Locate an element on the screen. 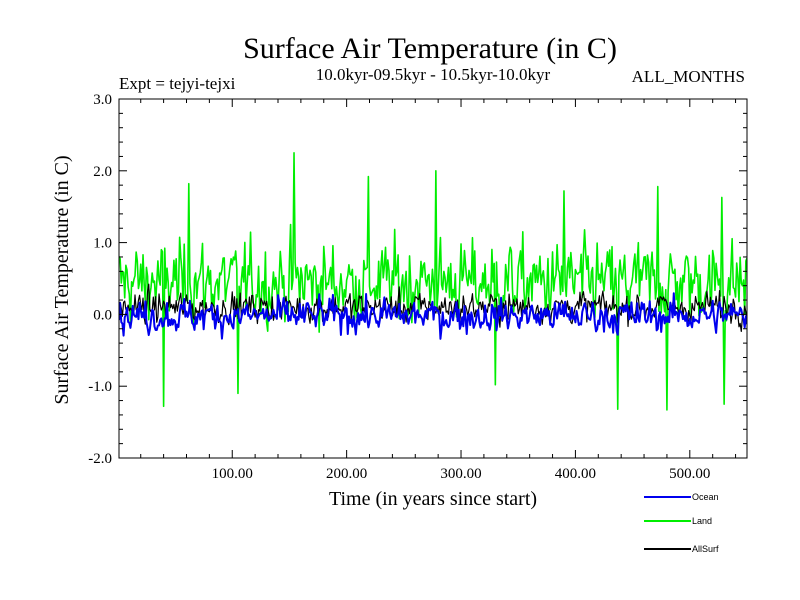 The width and height of the screenshot is (800, 600). legend-label-allsurf: AllSurf is located at coordinates (705, 549).